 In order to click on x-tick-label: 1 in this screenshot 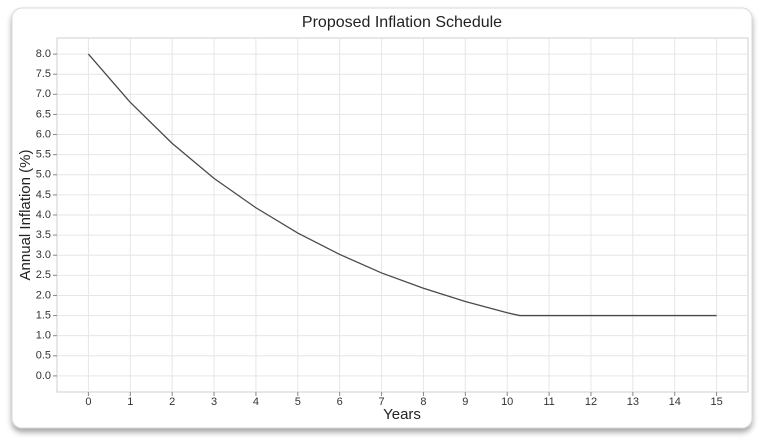, I will do `click(130, 402)`.